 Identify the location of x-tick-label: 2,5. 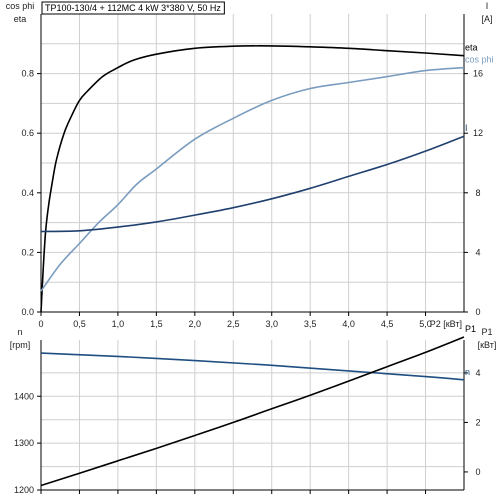
(233, 324).